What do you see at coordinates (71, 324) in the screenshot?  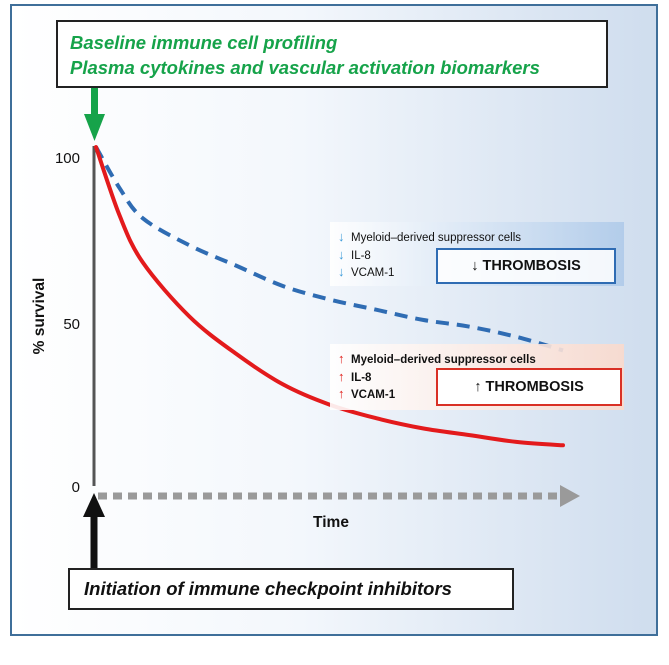 I see `y-tick-50: 50` at bounding box center [71, 324].